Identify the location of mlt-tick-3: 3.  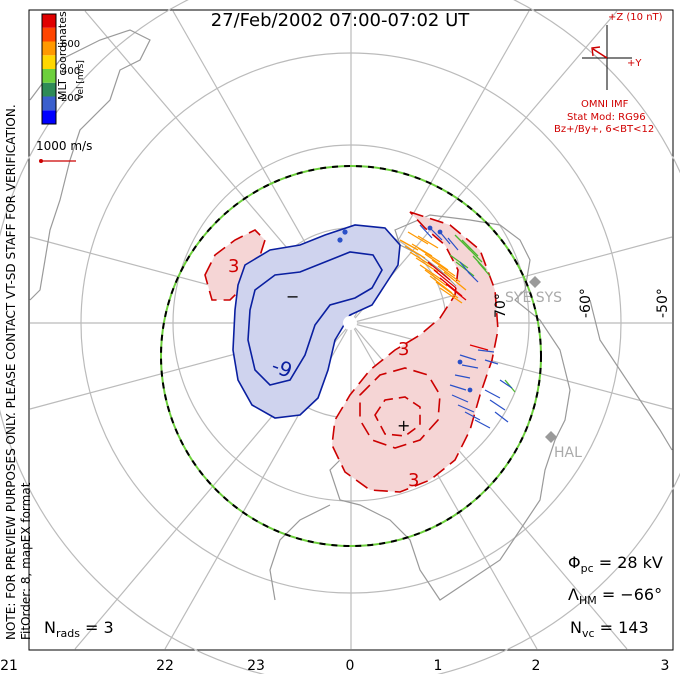
(665, 666).